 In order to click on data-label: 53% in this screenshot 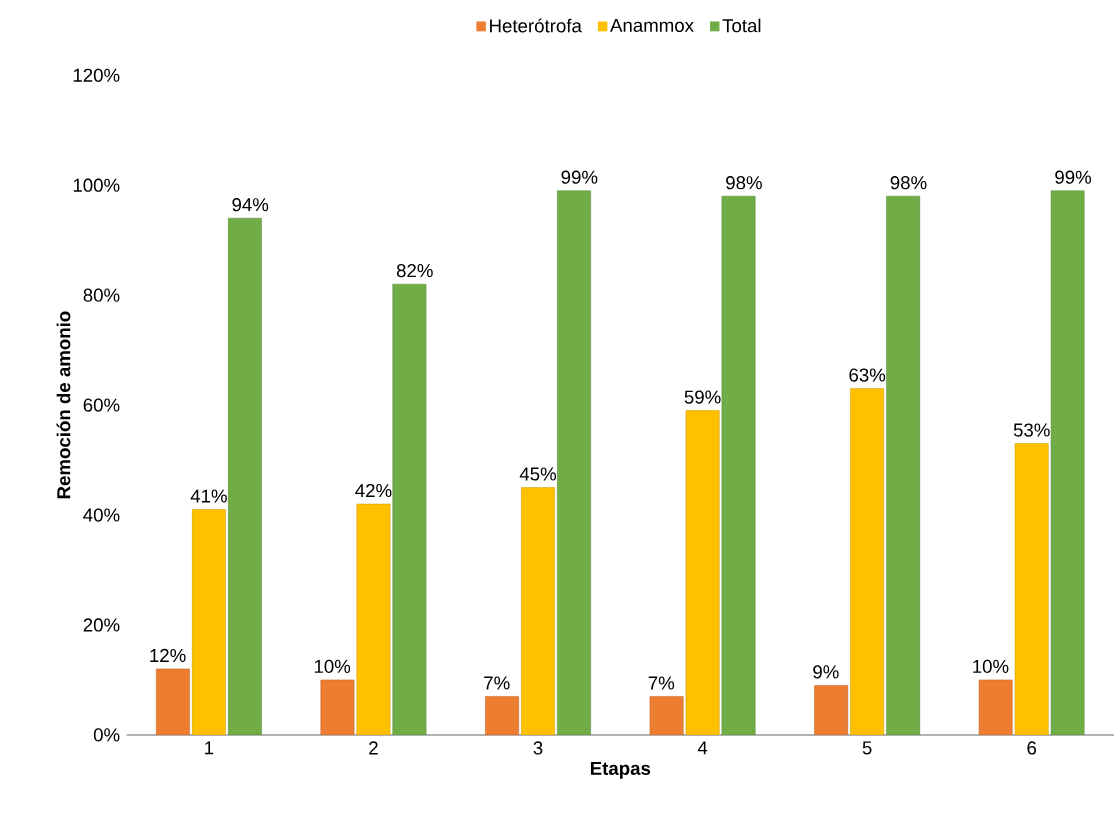, I will do `click(1031, 430)`.